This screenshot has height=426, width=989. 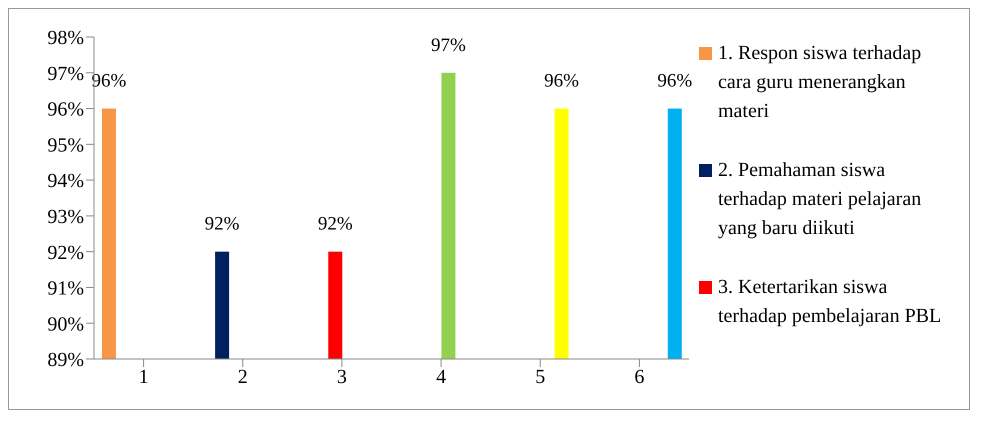 I want to click on y-tick-label: 98%, so click(x=65, y=38).